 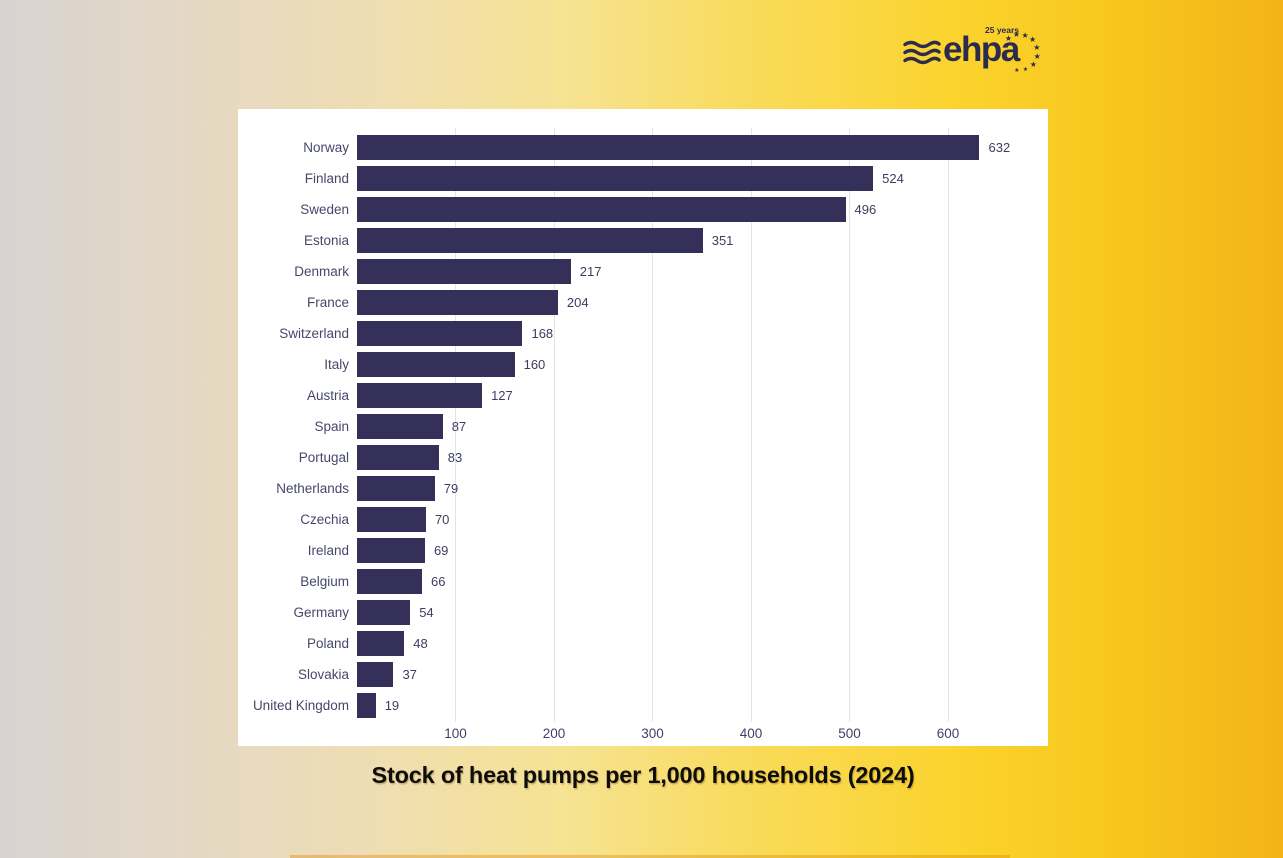 What do you see at coordinates (324, 581) in the screenshot?
I see `category-label: Belgium` at bounding box center [324, 581].